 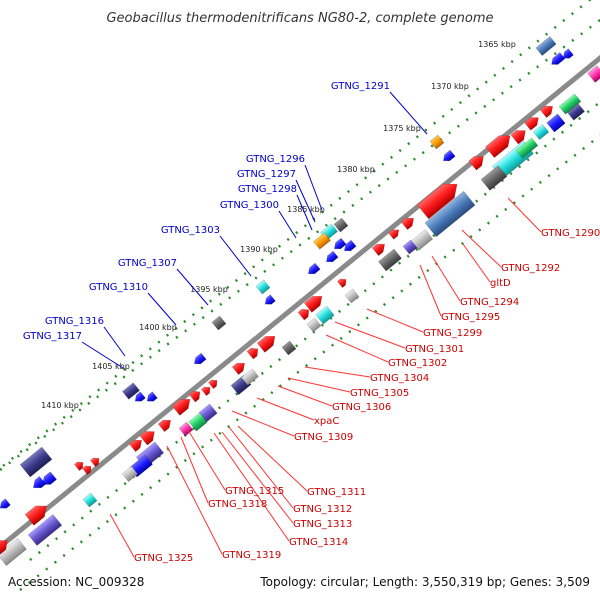 What do you see at coordinates (336, 492) in the screenshot?
I see `gene-label-bottom: GTNG_1311` at bounding box center [336, 492].